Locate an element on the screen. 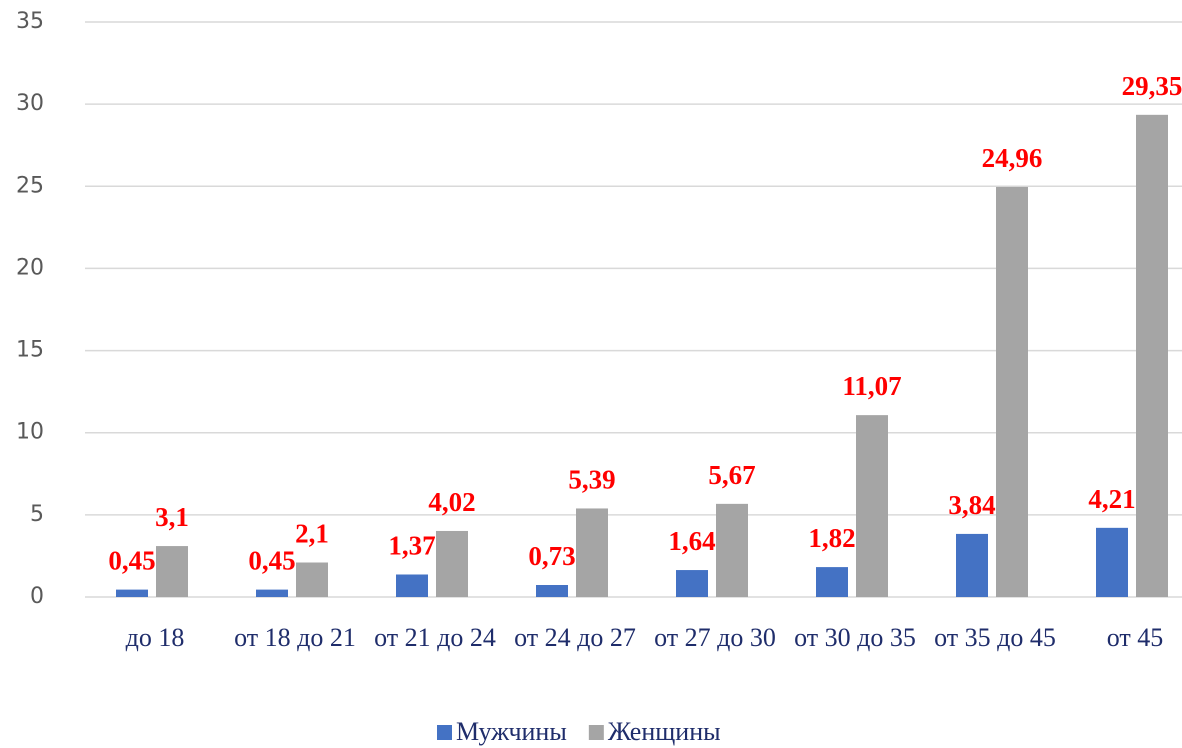 This screenshot has width=1182, height=748. x-tick-label: от 24 до 27 is located at coordinates (575, 637).